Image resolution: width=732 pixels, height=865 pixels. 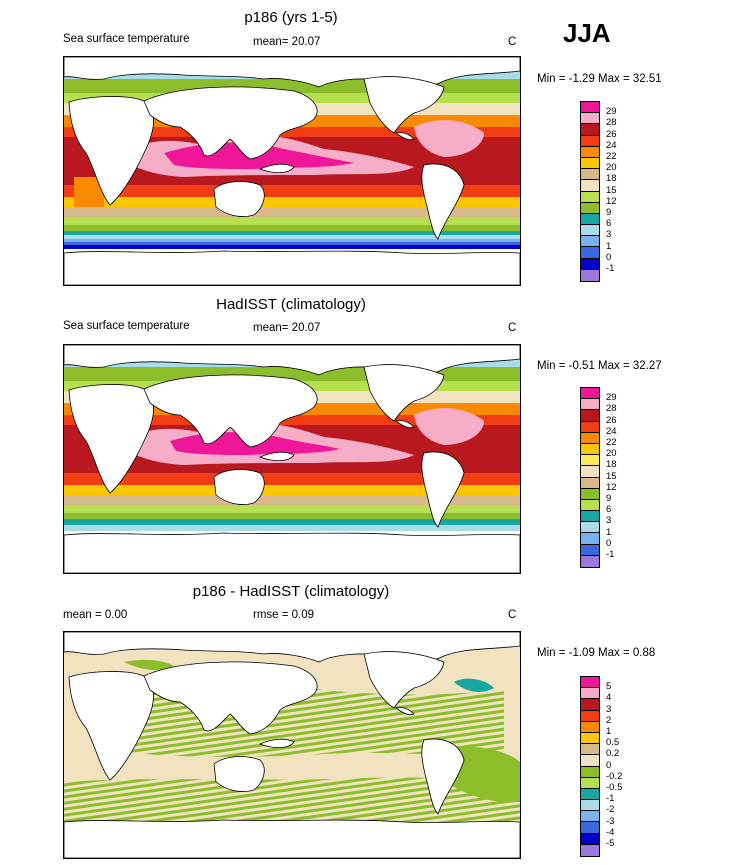 I want to click on panel-1-minmax: Min = -1.29 Max = 32.51, so click(x=599, y=79).